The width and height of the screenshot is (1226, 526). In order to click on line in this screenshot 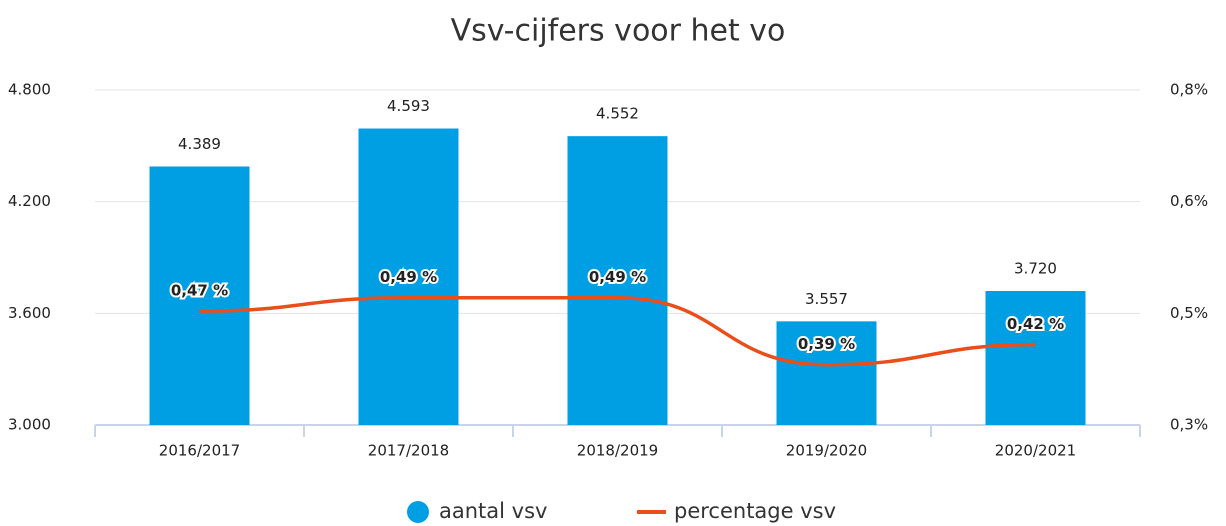, I will do `click(617, 331)`.